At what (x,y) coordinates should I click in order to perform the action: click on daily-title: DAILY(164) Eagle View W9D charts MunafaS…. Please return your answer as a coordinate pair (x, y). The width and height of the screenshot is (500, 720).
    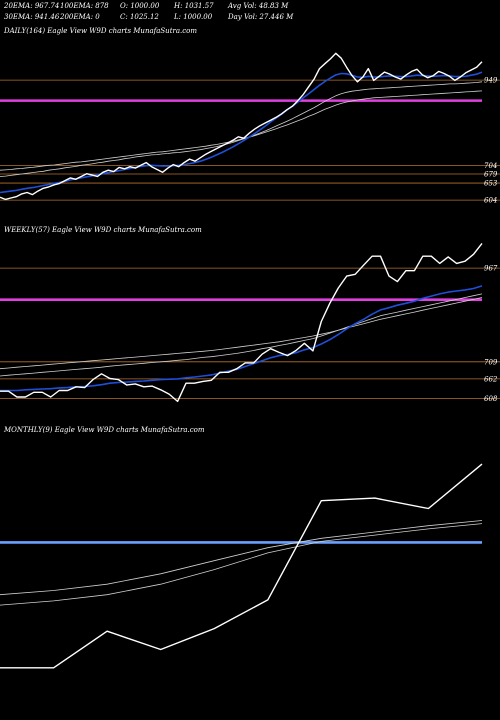
    Looking at the image, I should click on (100, 31).